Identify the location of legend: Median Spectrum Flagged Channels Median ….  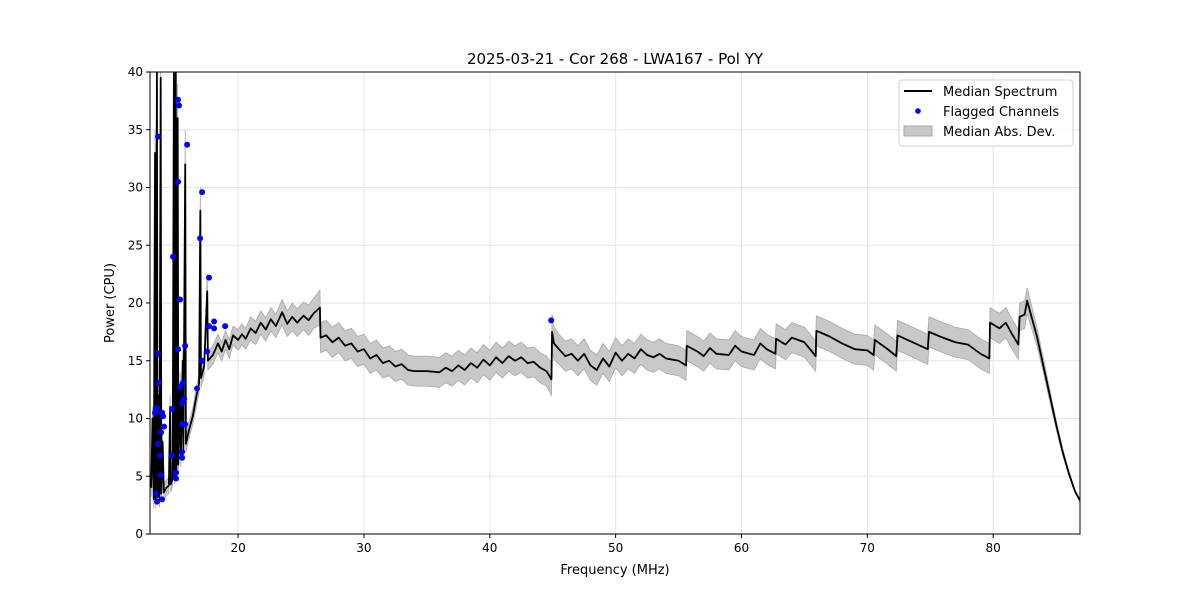
(986, 113).